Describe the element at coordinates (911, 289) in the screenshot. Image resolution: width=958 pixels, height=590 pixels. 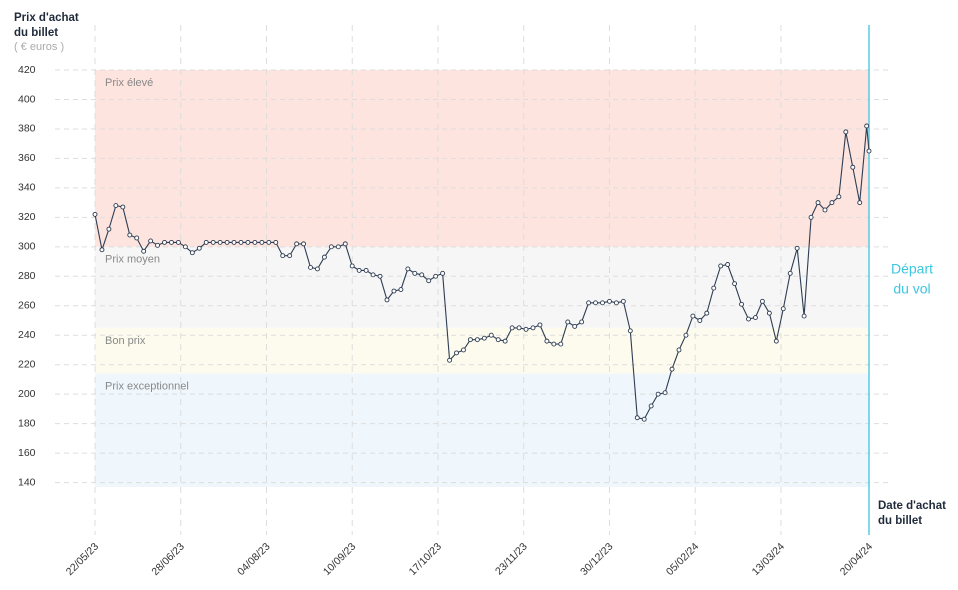
I see `event-label: du vol` at that location.